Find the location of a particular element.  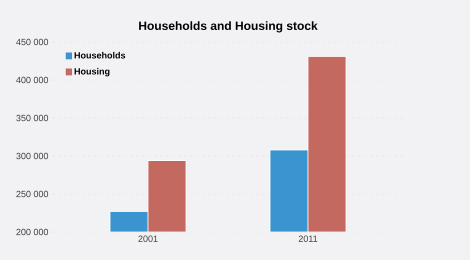

y-tick-label: 200 000 is located at coordinates (32, 232).